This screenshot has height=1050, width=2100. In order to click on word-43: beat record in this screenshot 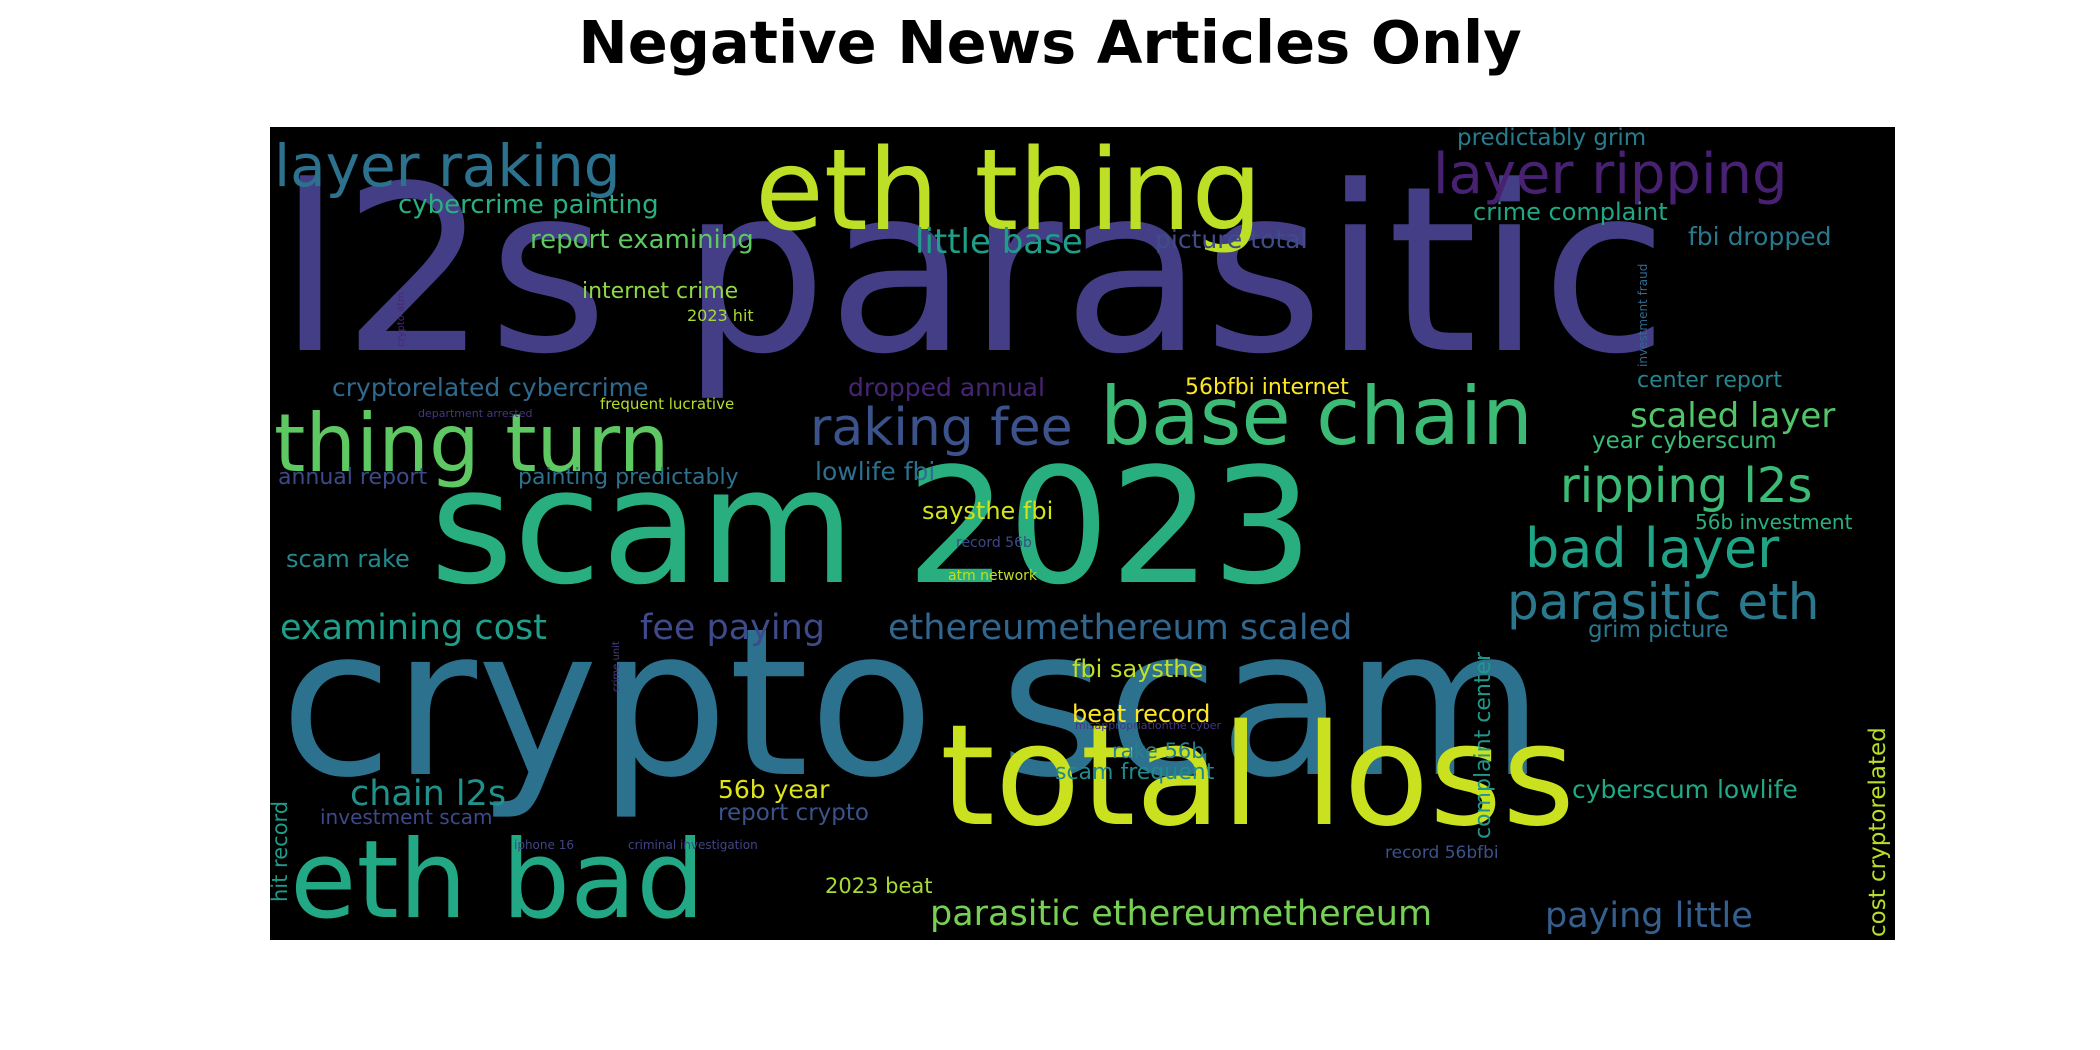, I will do `click(1141, 714)`.